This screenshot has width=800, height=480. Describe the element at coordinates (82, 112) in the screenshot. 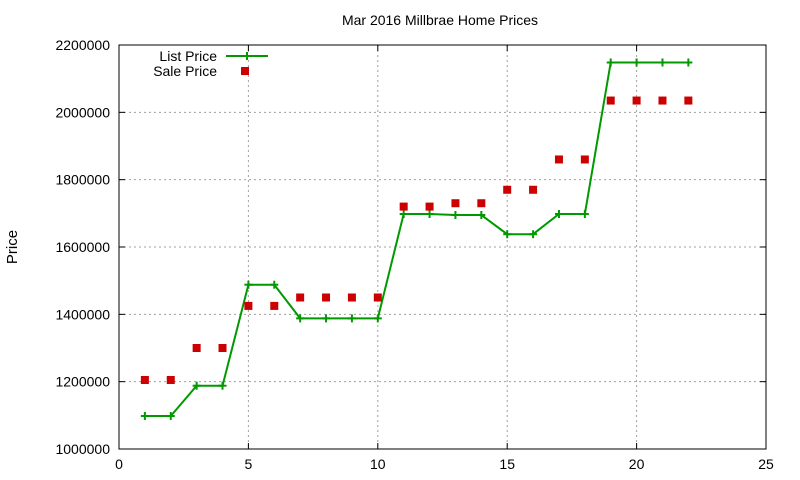

I see `y-tick-label: 2000000` at that location.